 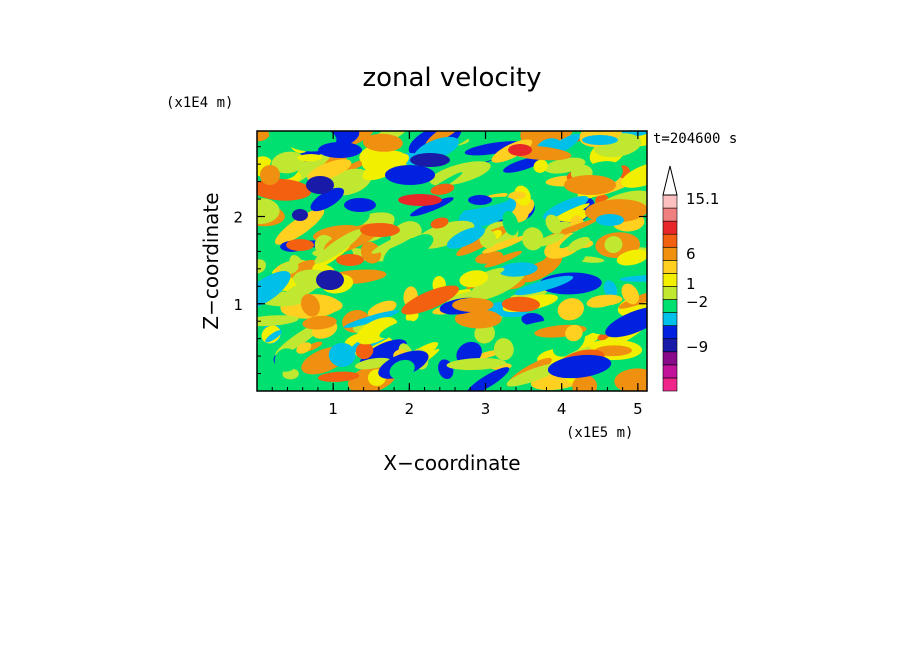 I want to click on y-tick-label: 2, so click(x=238, y=218).